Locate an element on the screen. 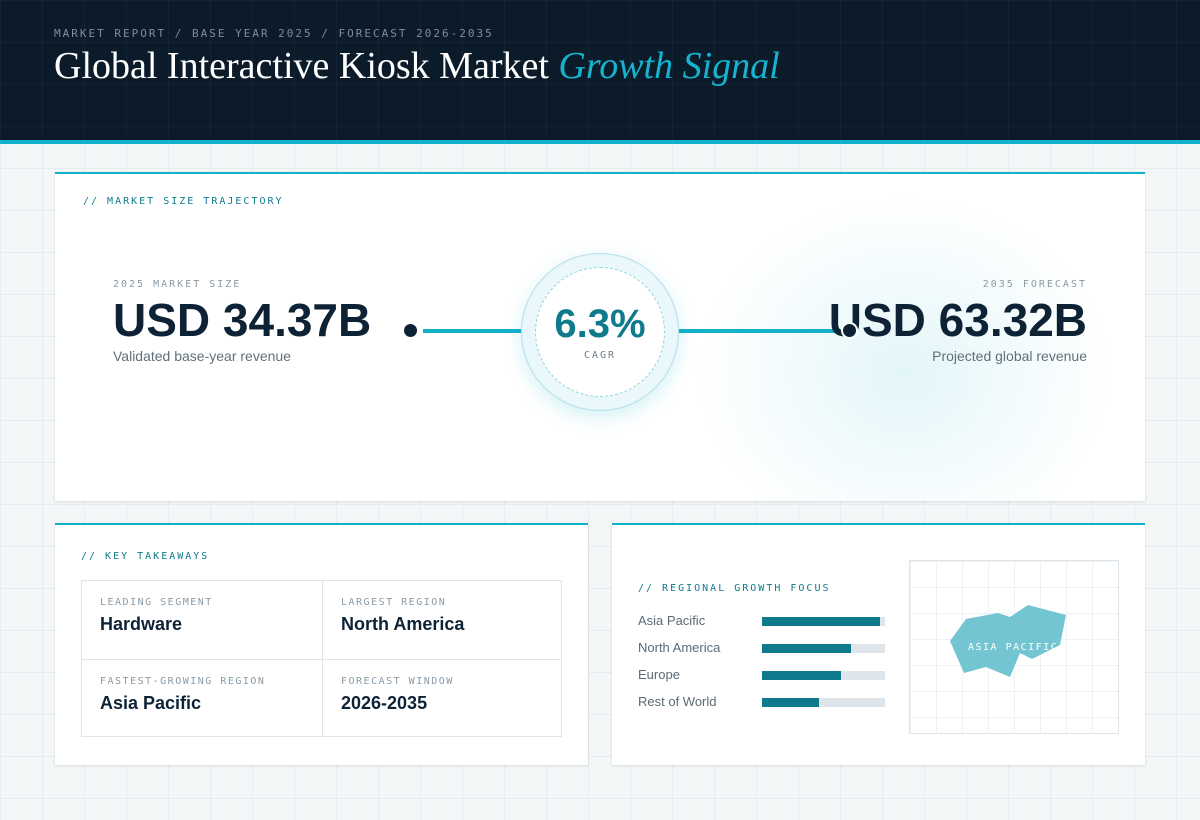  forecast-value: USD 63.32B is located at coordinates (957, 320).